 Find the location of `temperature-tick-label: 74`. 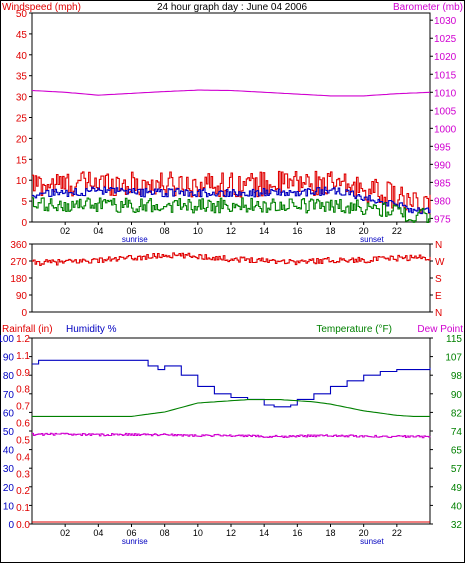

temperature-tick-label: 74 is located at coordinates (457, 432).